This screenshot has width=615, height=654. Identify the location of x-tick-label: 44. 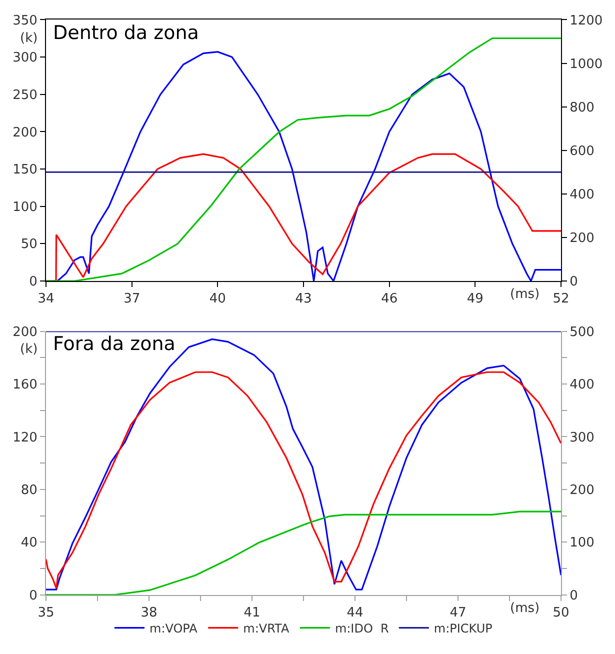
(355, 612).